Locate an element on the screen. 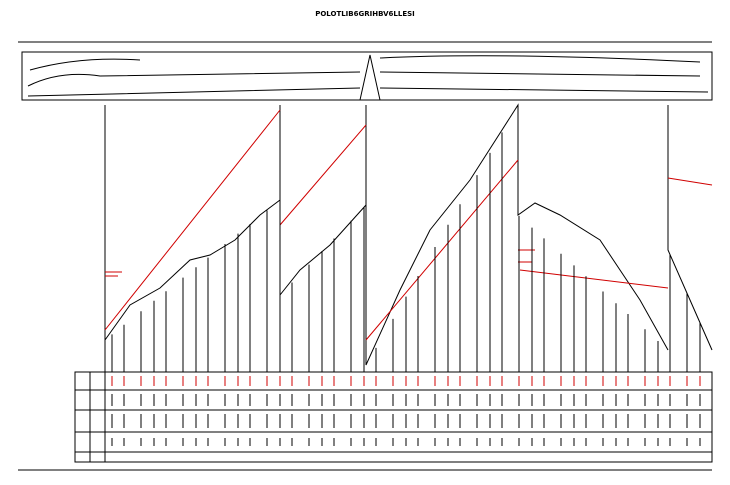 The image size is (730, 485). drawing-title: POLOTLIB6GRIHBV6LLESI is located at coordinates (365, 14).